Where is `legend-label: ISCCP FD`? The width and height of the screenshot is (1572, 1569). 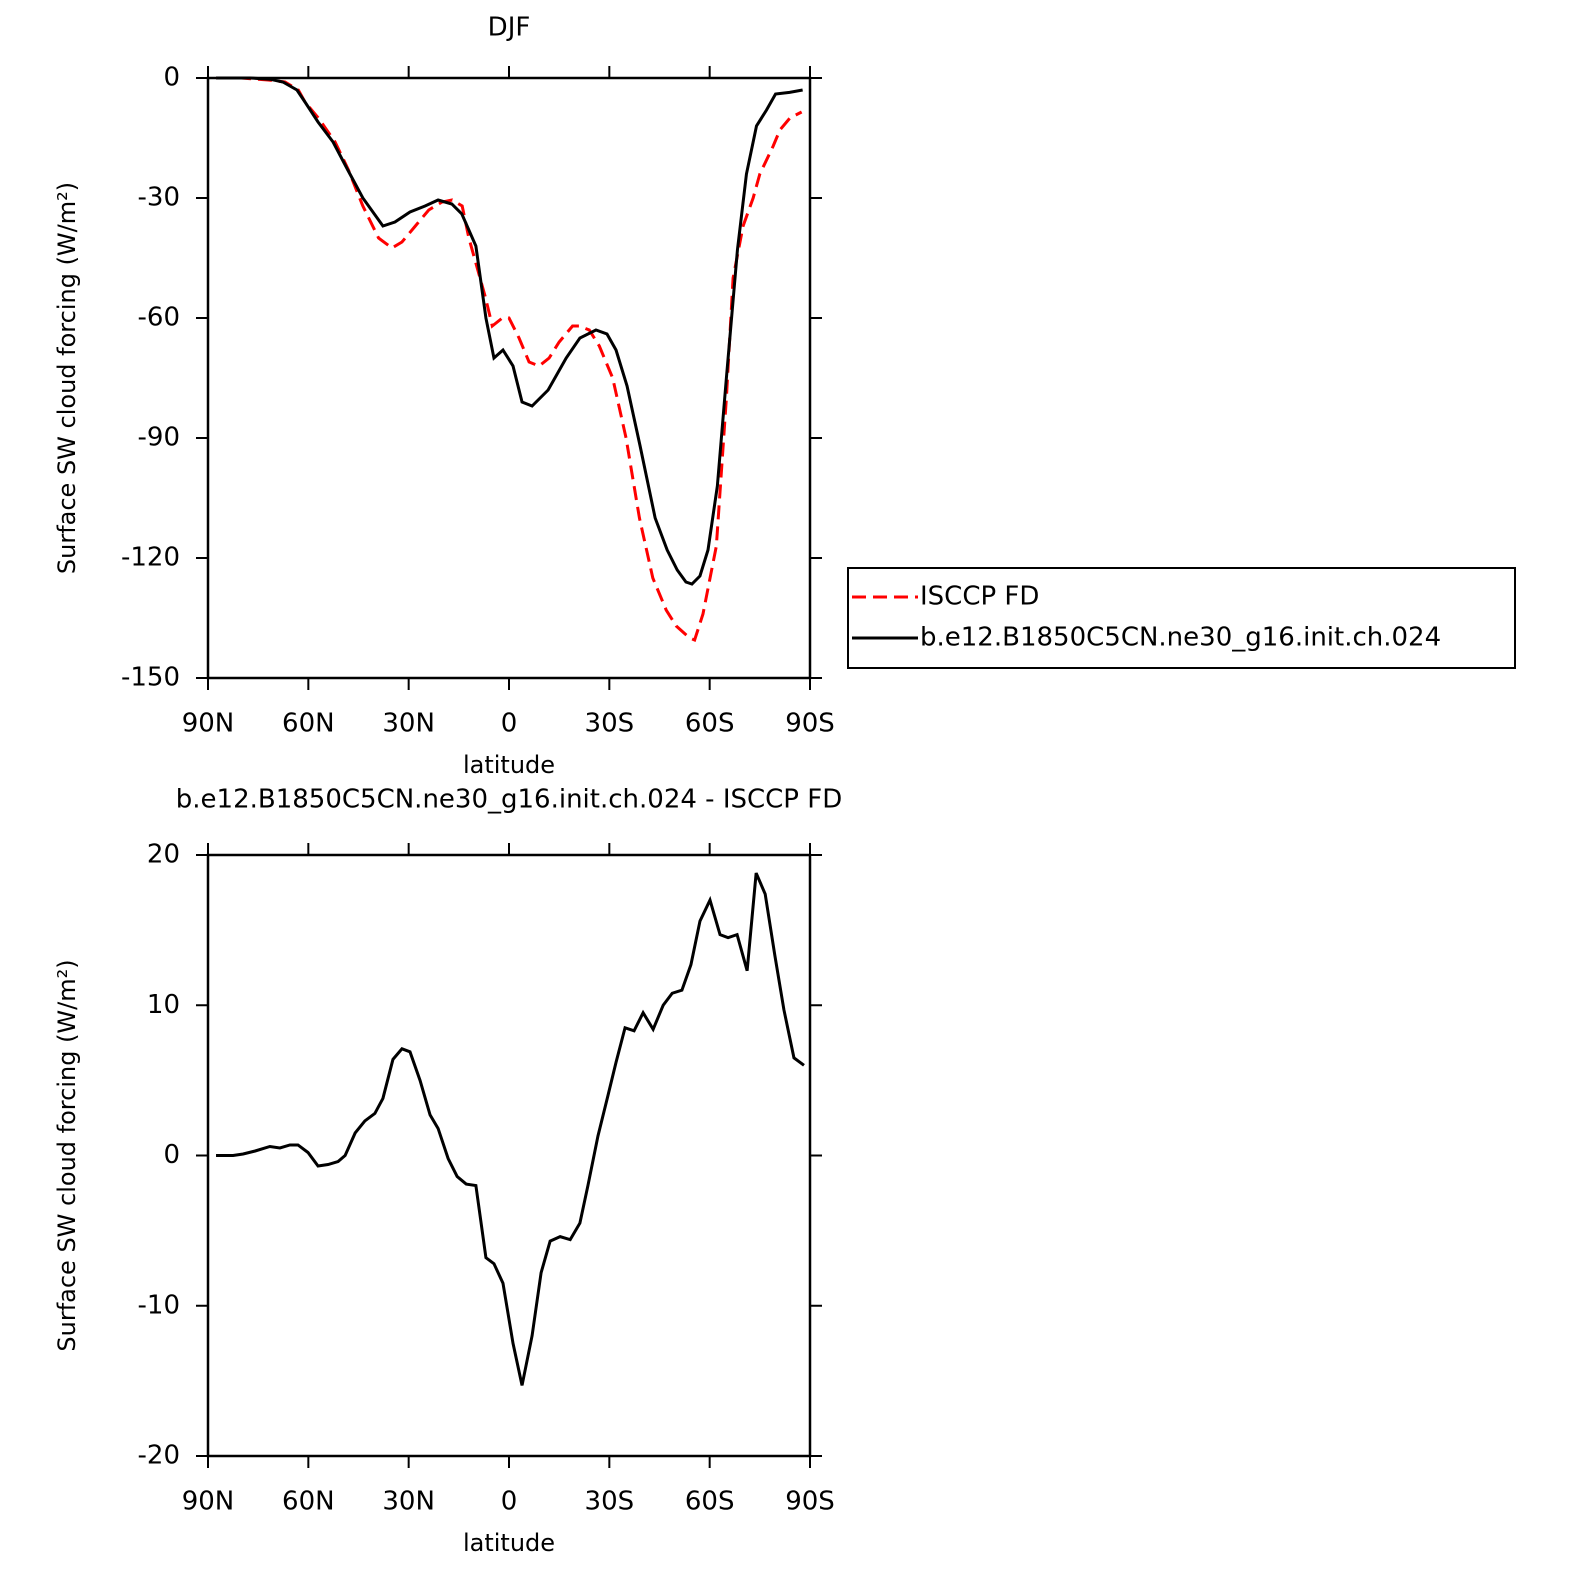
legend-label: ISCCP FD is located at coordinates (979, 597).